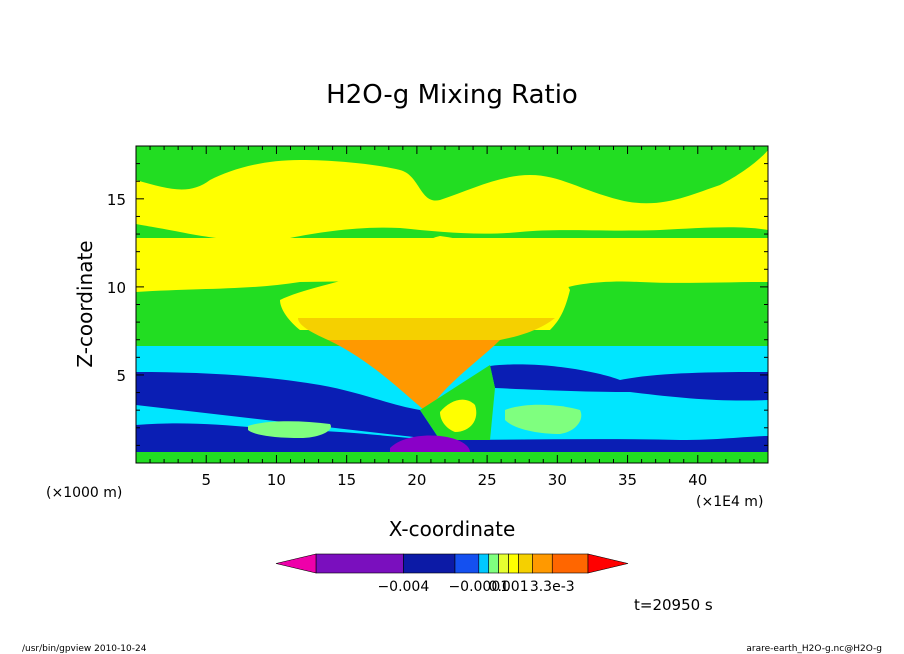  What do you see at coordinates (430, 443) in the screenshot?
I see `field-purple-core` at bounding box center [430, 443].